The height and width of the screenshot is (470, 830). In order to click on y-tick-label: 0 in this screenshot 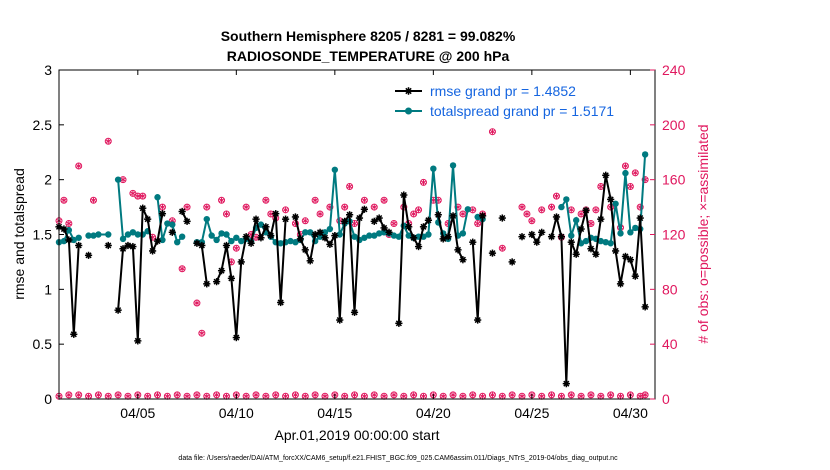, I will do `click(48, 399)`.